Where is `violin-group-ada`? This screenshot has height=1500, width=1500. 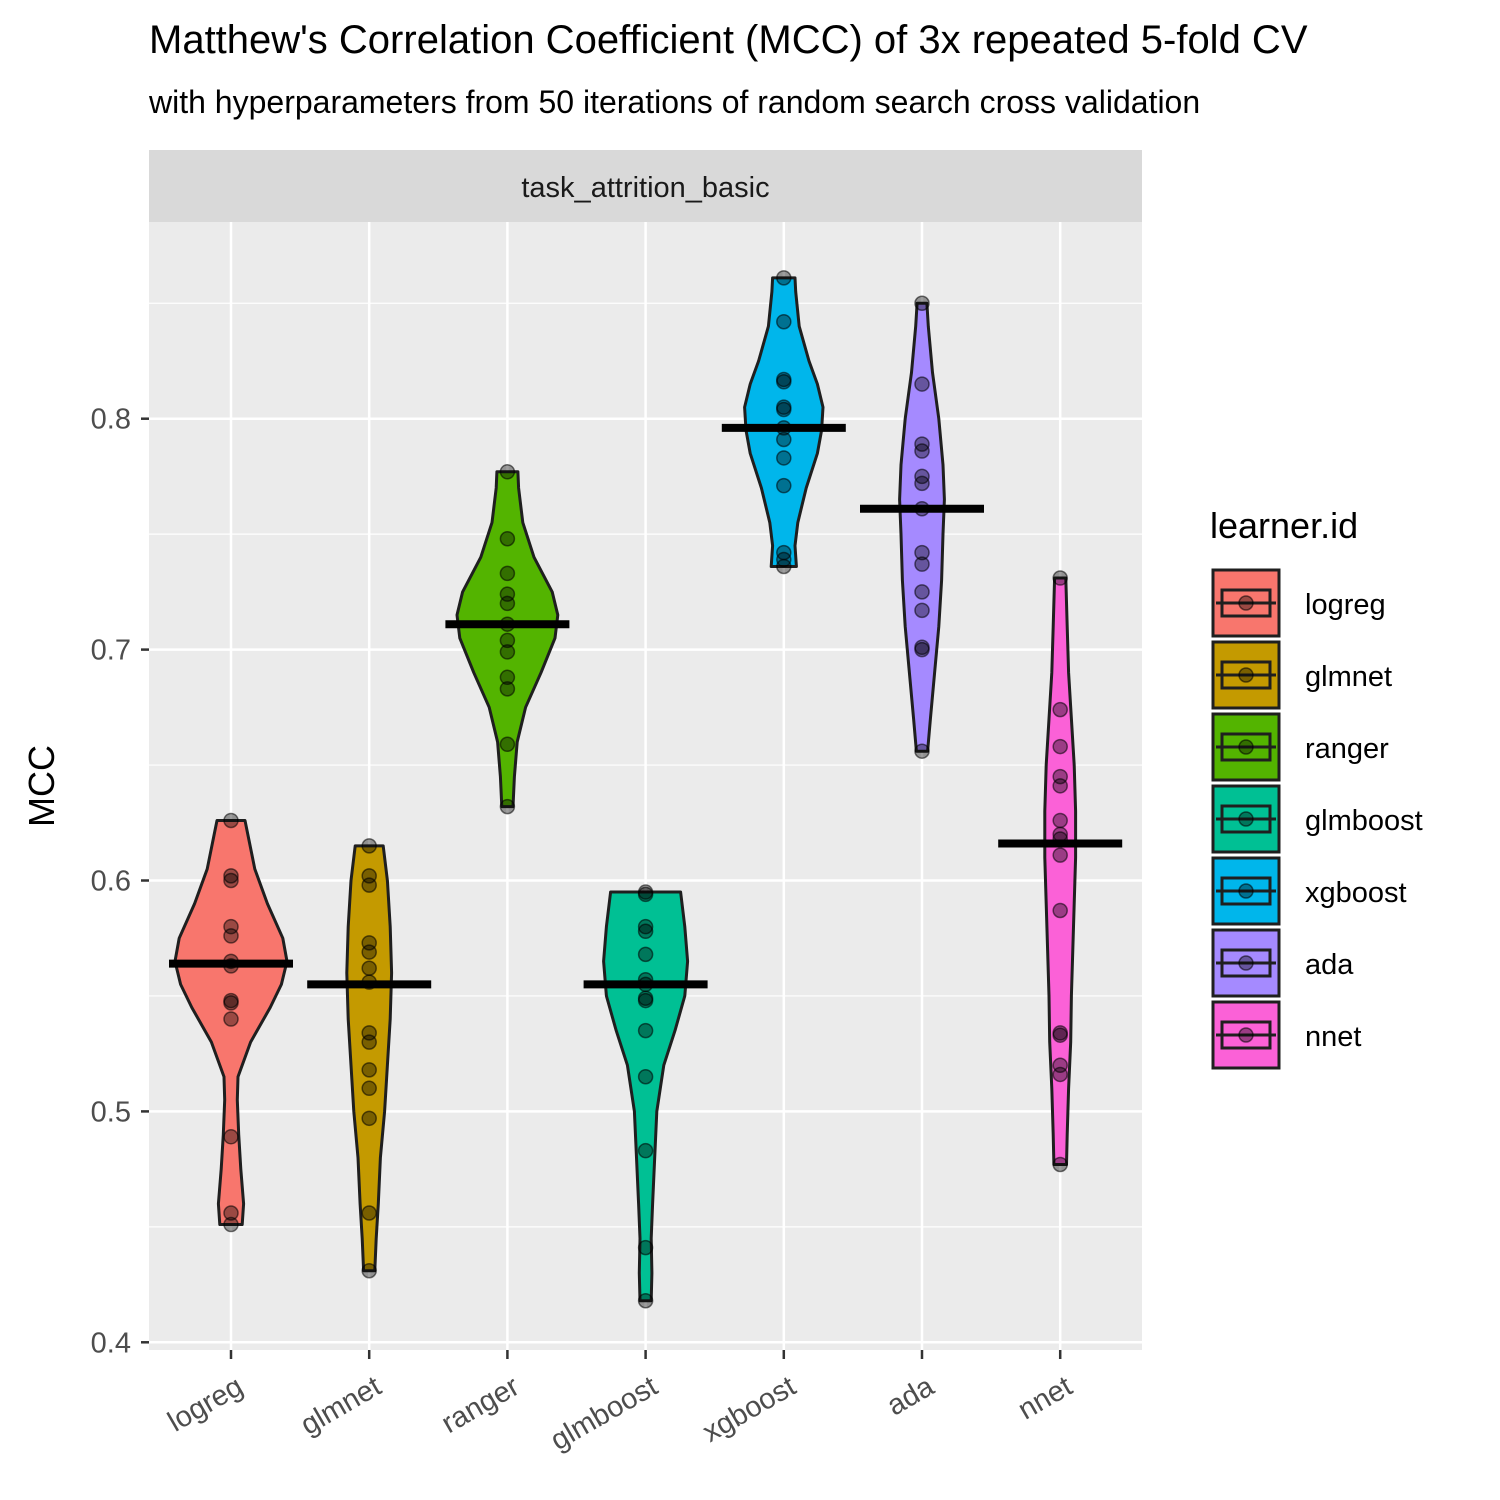 violin-group-ada is located at coordinates (922, 527).